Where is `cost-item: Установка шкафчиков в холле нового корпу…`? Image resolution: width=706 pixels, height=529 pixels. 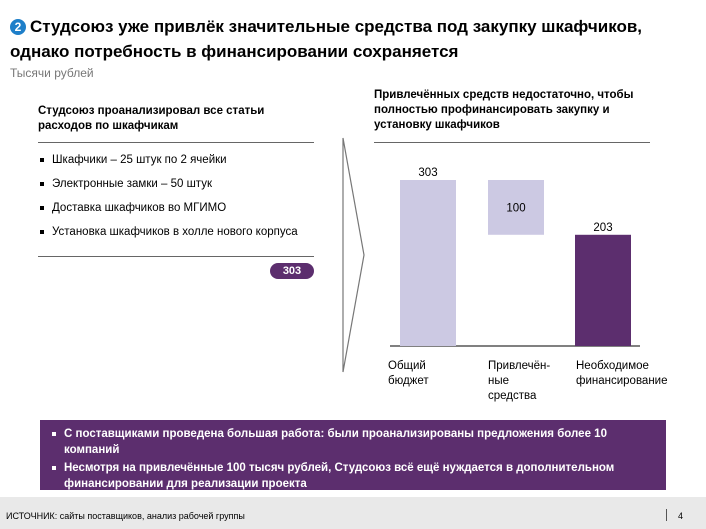
cost-item: Установка шкафчиков в холле нового корпу… is located at coordinates (176, 232).